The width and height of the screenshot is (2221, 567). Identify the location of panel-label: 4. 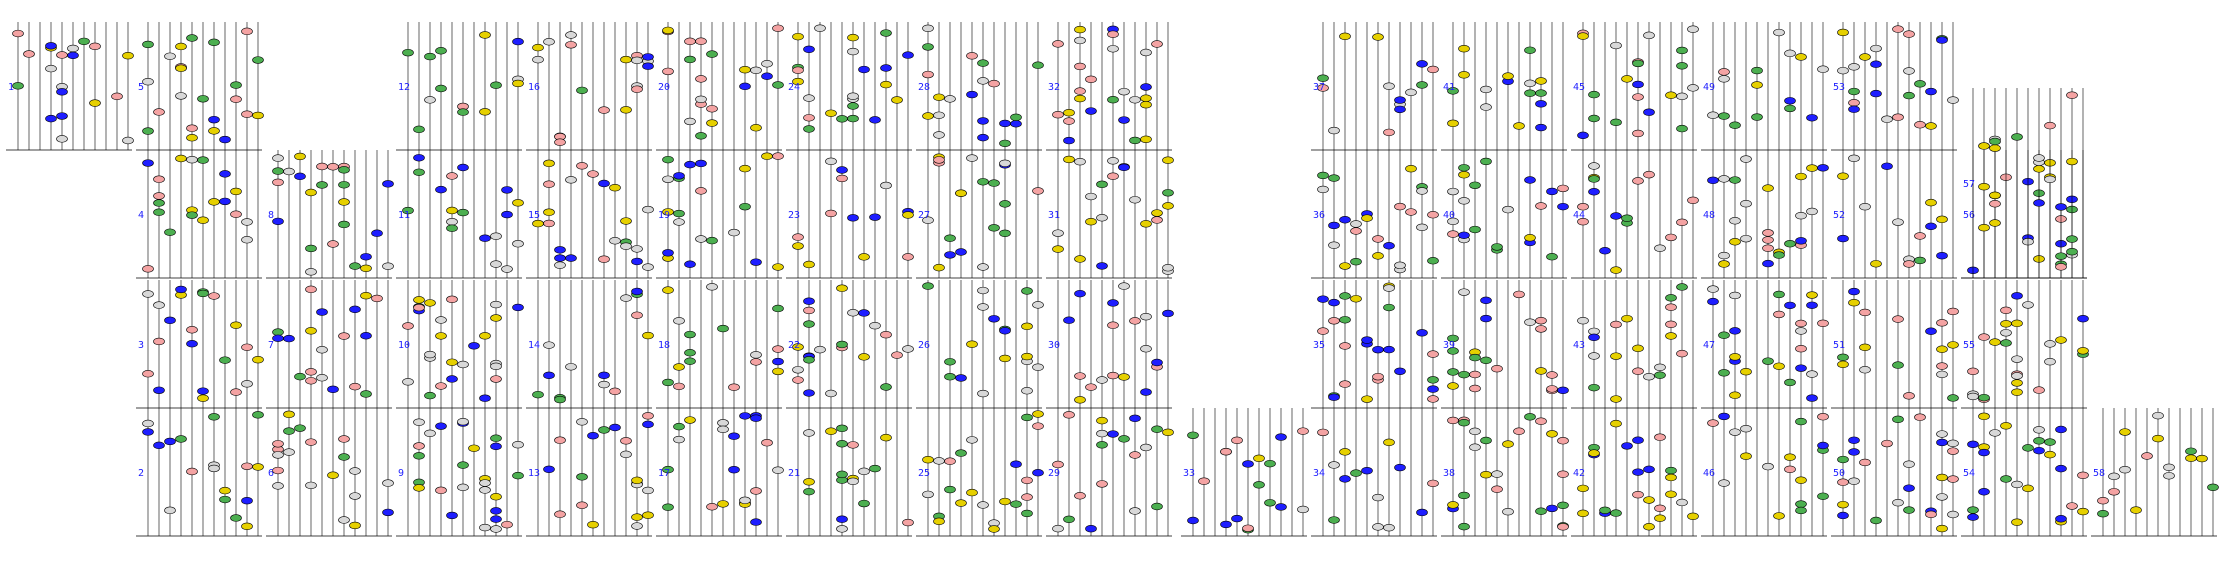
(141, 215).